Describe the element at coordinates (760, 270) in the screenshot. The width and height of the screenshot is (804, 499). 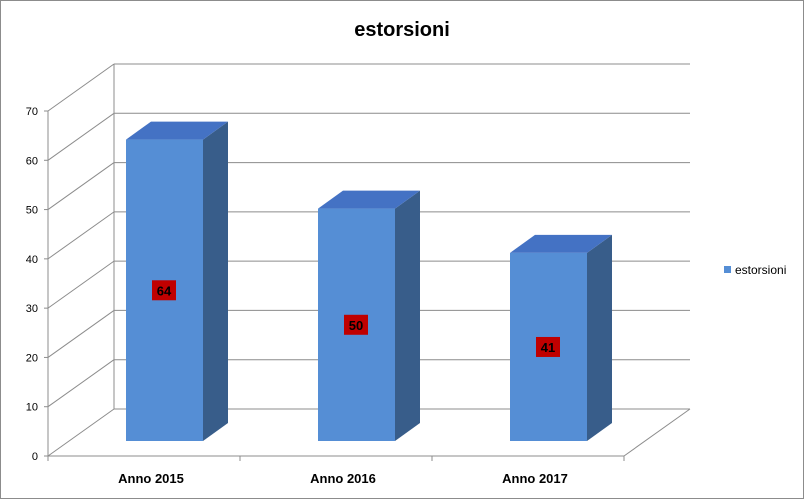
I see `legend-label: estorsioni` at that location.